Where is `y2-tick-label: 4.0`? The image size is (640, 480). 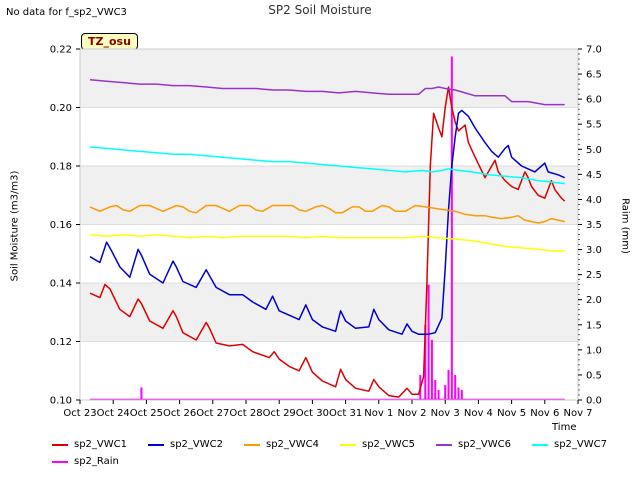
y2-tick-label: 4.0 is located at coordinates (594, 200).